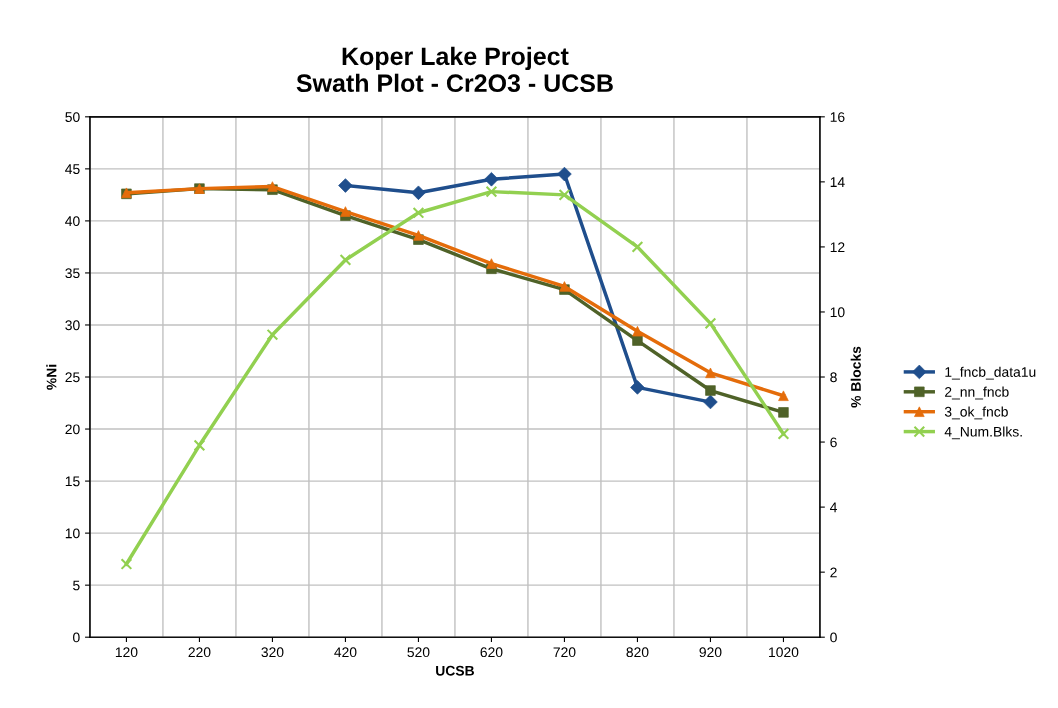  I want to click on y2-tick-label: 6, so click(833, 442).